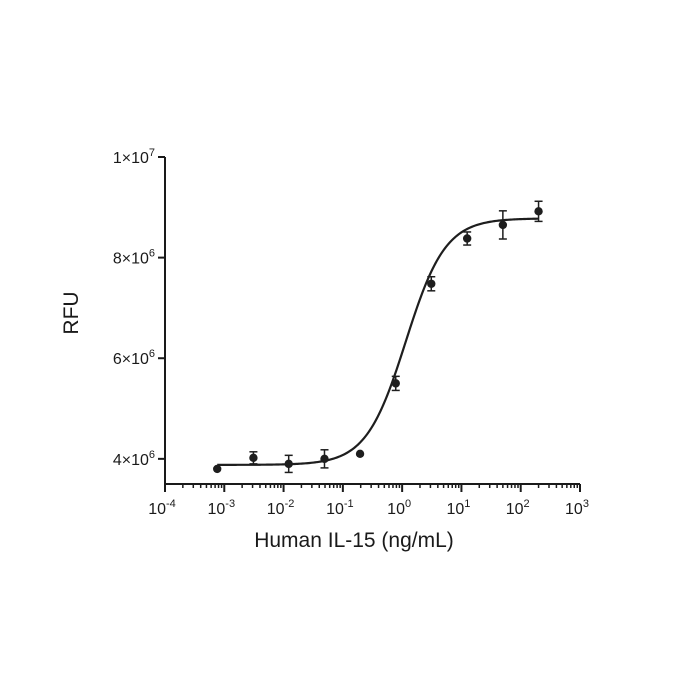  Describe the element at coordinates (281, 508) in the screenshot. I see `x-tick-label: 10⁻²` at that location.